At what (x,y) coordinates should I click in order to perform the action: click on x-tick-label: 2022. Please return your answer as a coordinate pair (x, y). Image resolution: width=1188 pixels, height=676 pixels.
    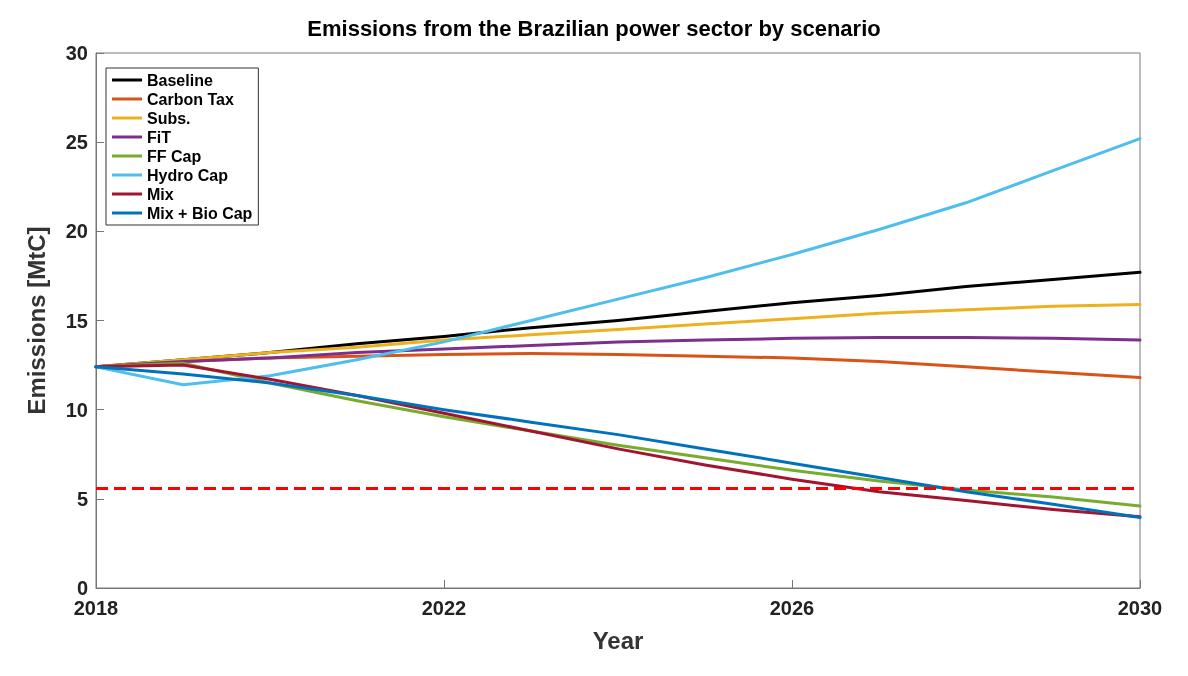
    Looking at the image, I should click on (444, 608).